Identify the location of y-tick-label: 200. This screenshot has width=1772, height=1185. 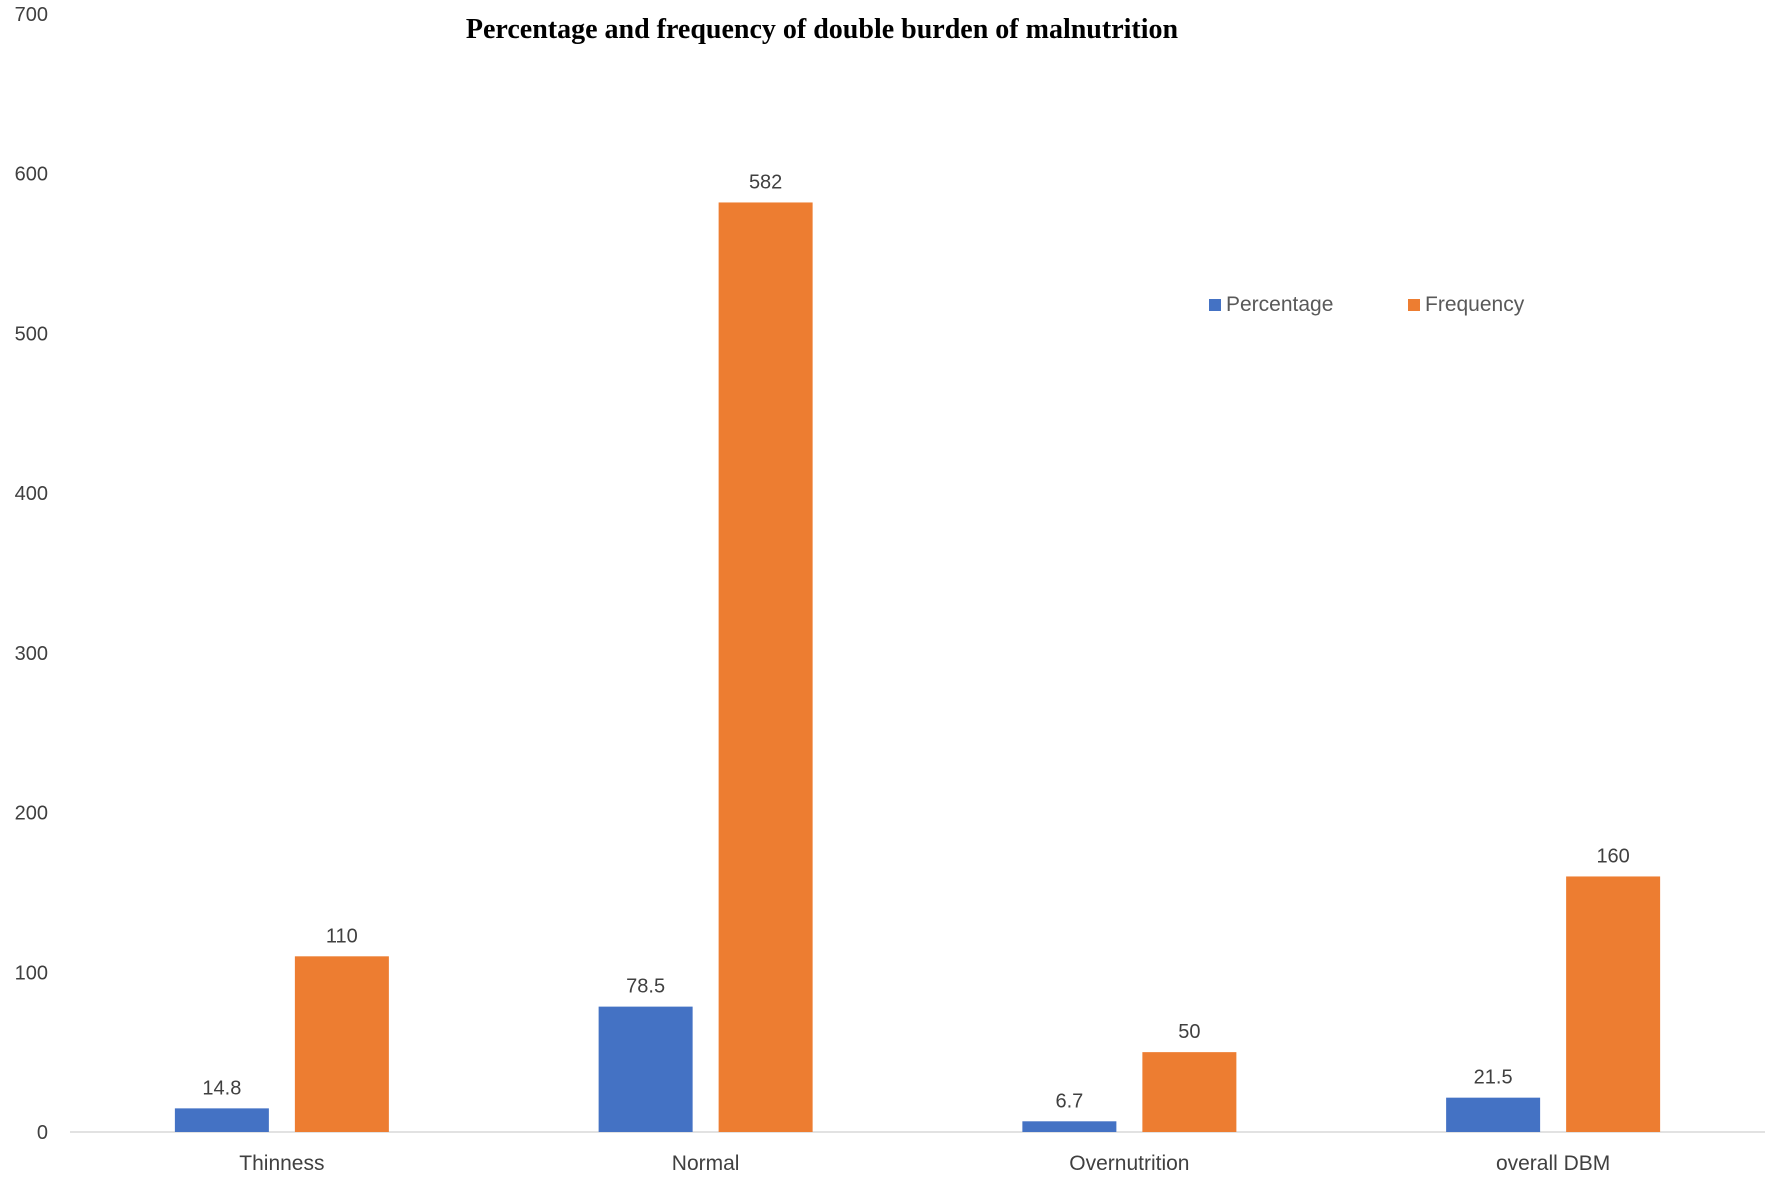
(31, 814).